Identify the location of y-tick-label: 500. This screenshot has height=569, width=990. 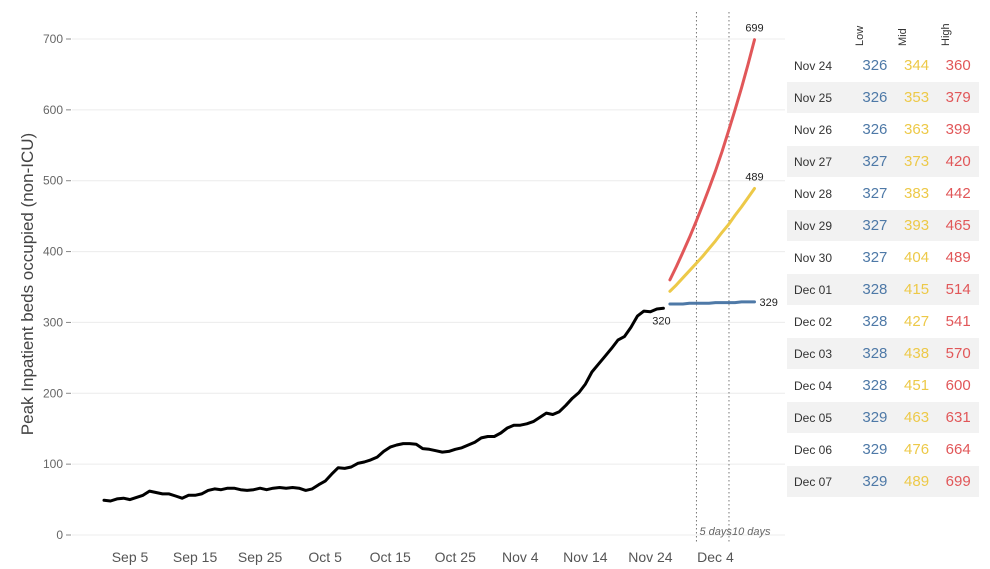
(53, 181).